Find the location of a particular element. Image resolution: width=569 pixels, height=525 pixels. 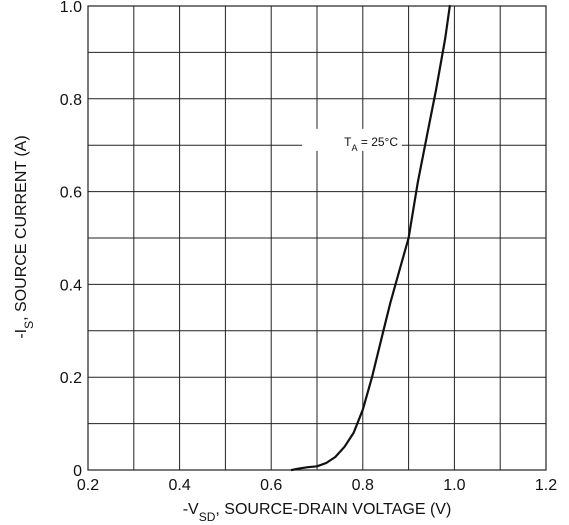

y-tick-label: 0 is located at coordinates (77, 471).